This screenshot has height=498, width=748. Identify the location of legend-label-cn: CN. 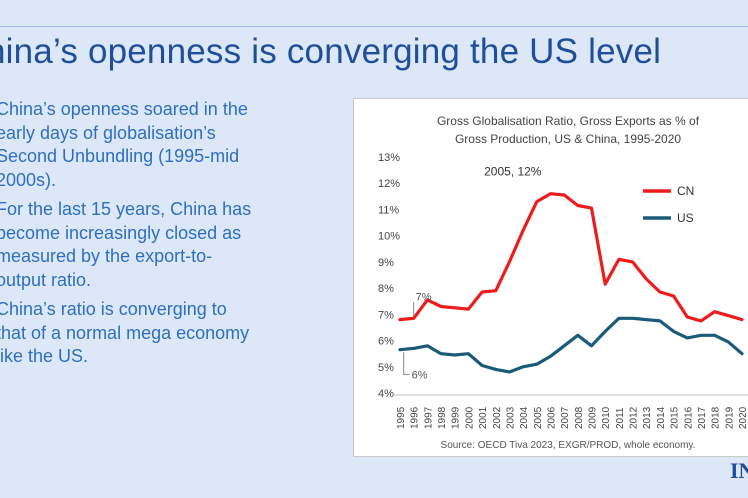
(685, 191).